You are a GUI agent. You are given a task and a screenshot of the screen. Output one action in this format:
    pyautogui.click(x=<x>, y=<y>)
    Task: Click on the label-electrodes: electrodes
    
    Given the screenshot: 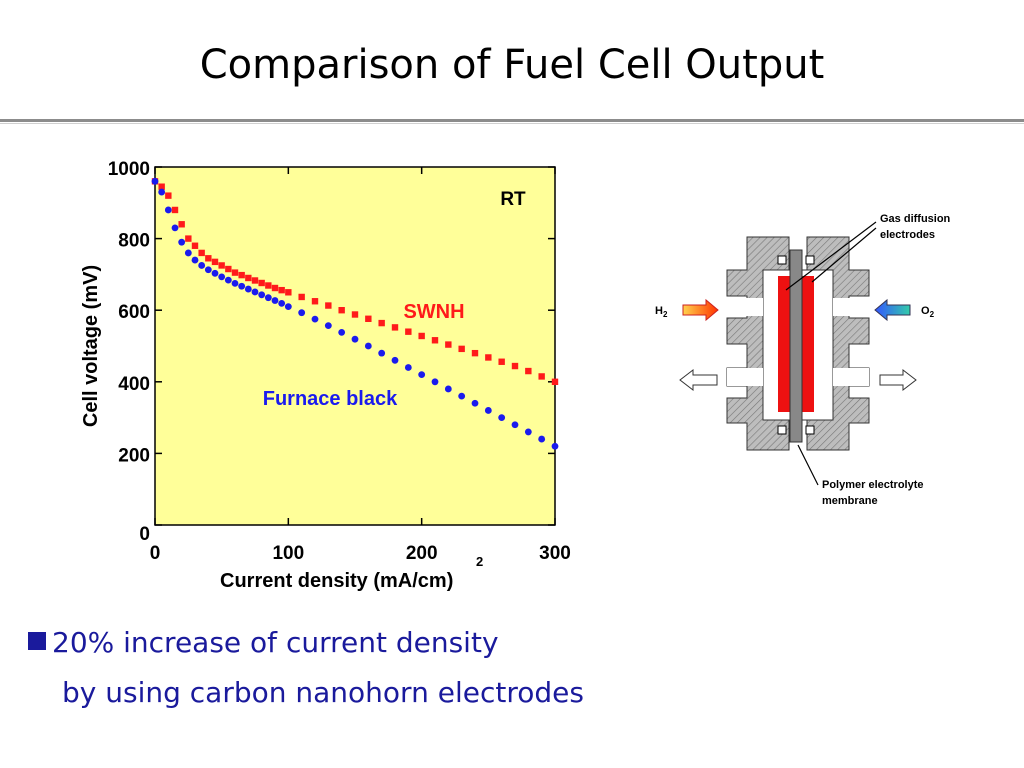 What is the action you would take?
    pyautogui.click(x=907, y=235)
    